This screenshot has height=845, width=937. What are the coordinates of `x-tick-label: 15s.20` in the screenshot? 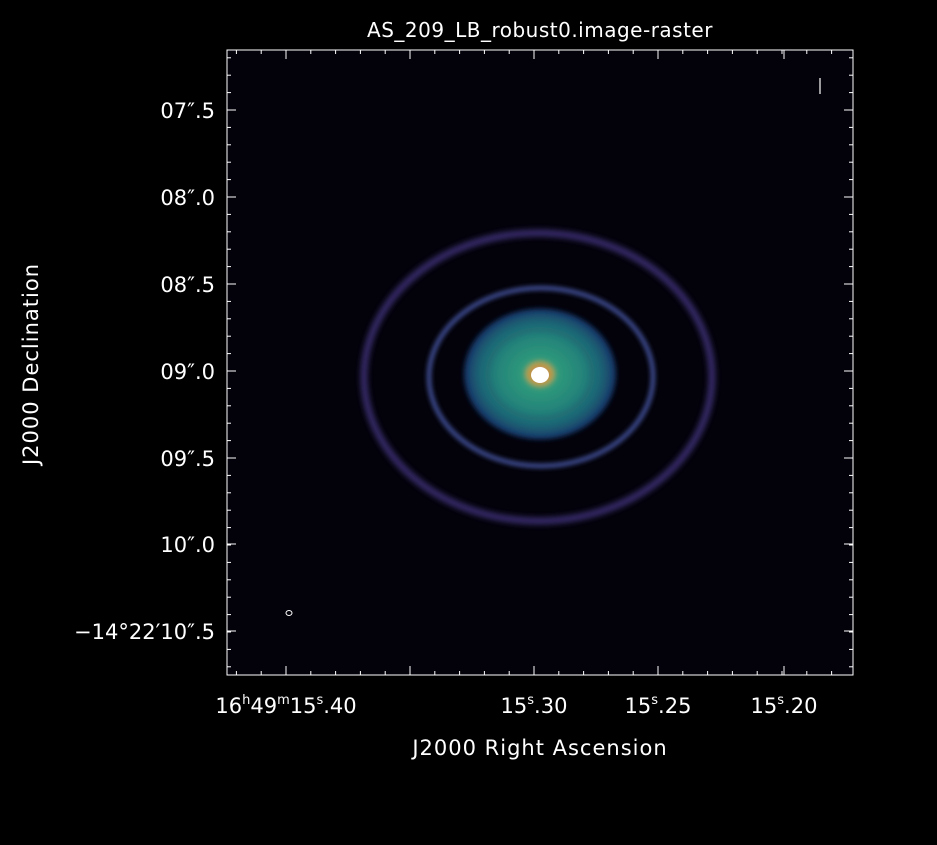 It's located at (784, 705).